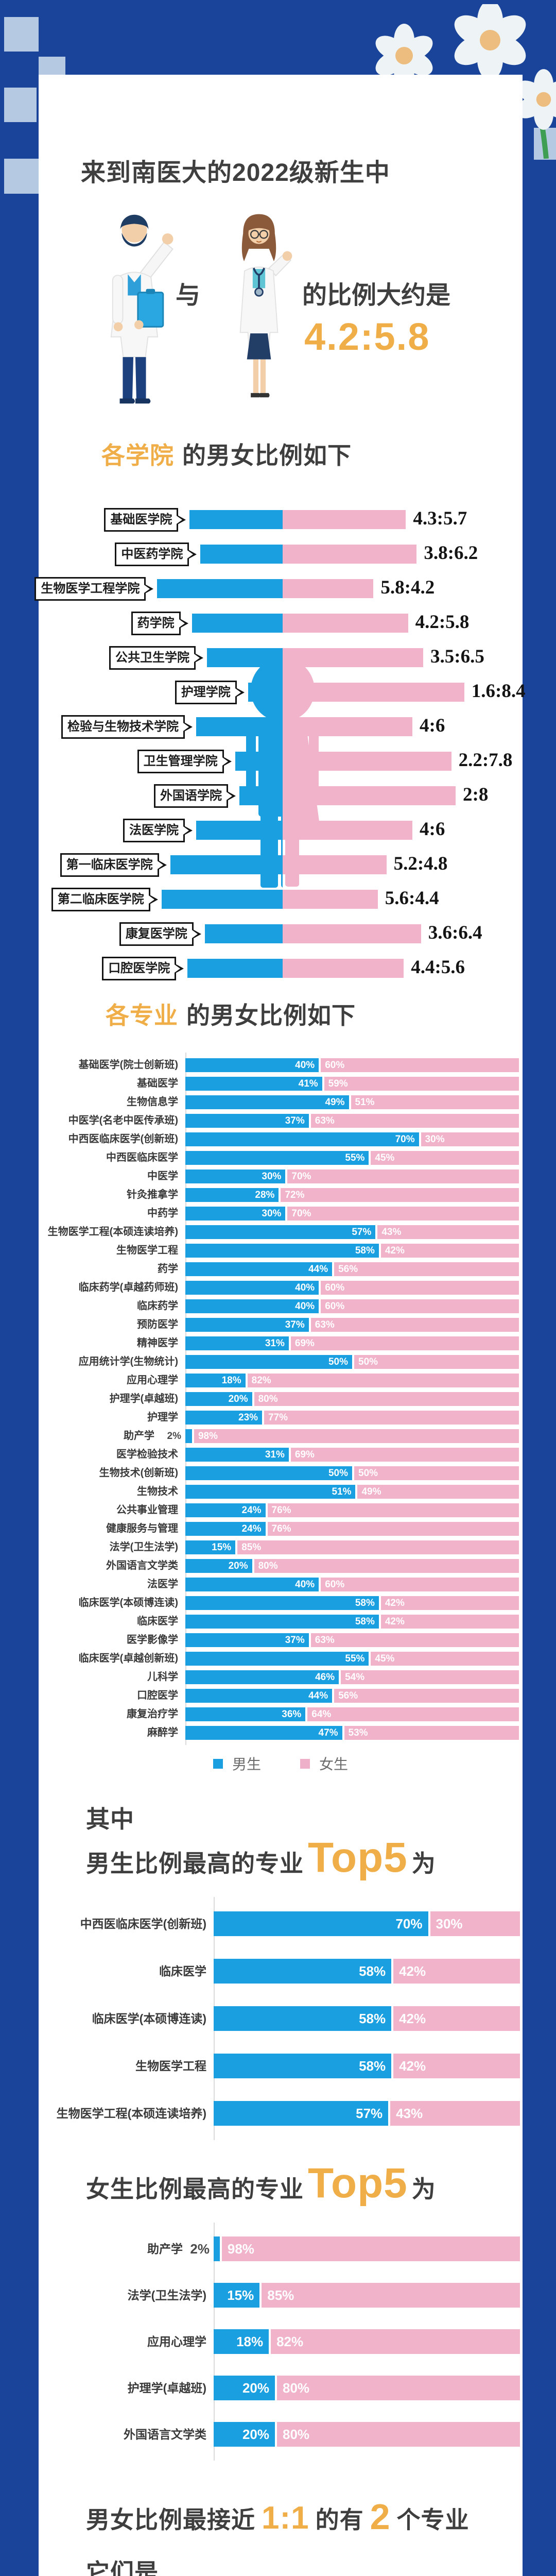  I want to click on male-percent: 28%, so click(265, 1195).